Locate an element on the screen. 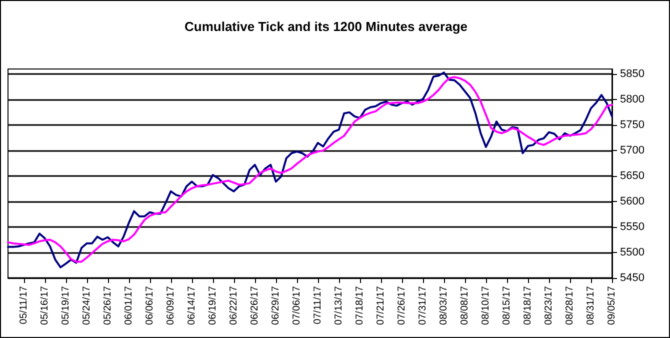 This screenshot has width=670, height=338. y-tick-label: 5600 is located at coordinates (632, 202).